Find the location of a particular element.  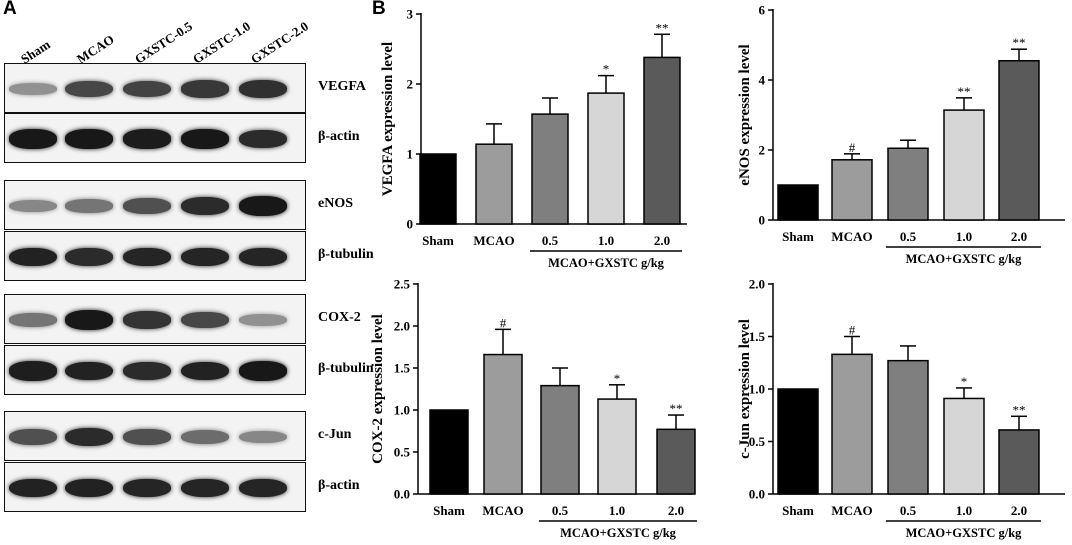

y-tick-label: 4 is located at coordinates (762, 80).